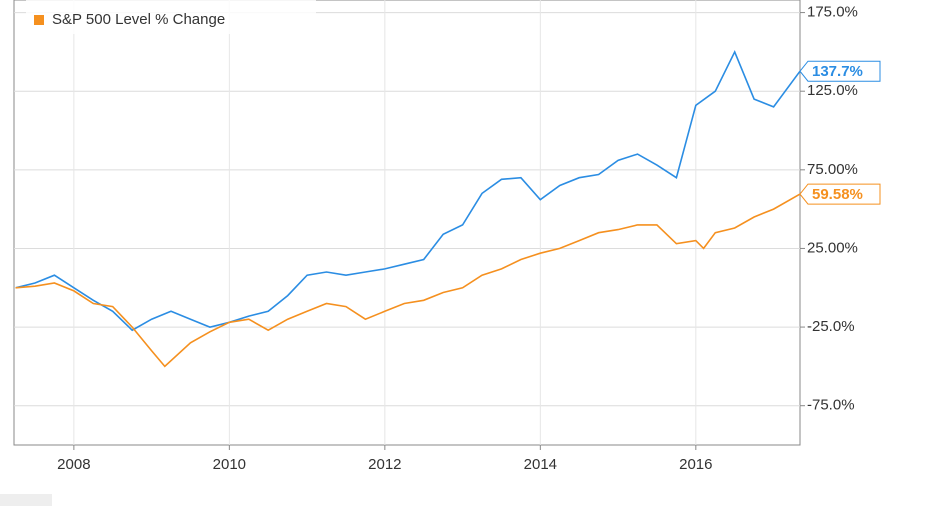 Image resolution: width=931 pixels, height=506 pixels. I want to click on y-tick-label: -25.0%, so click(831, 326).